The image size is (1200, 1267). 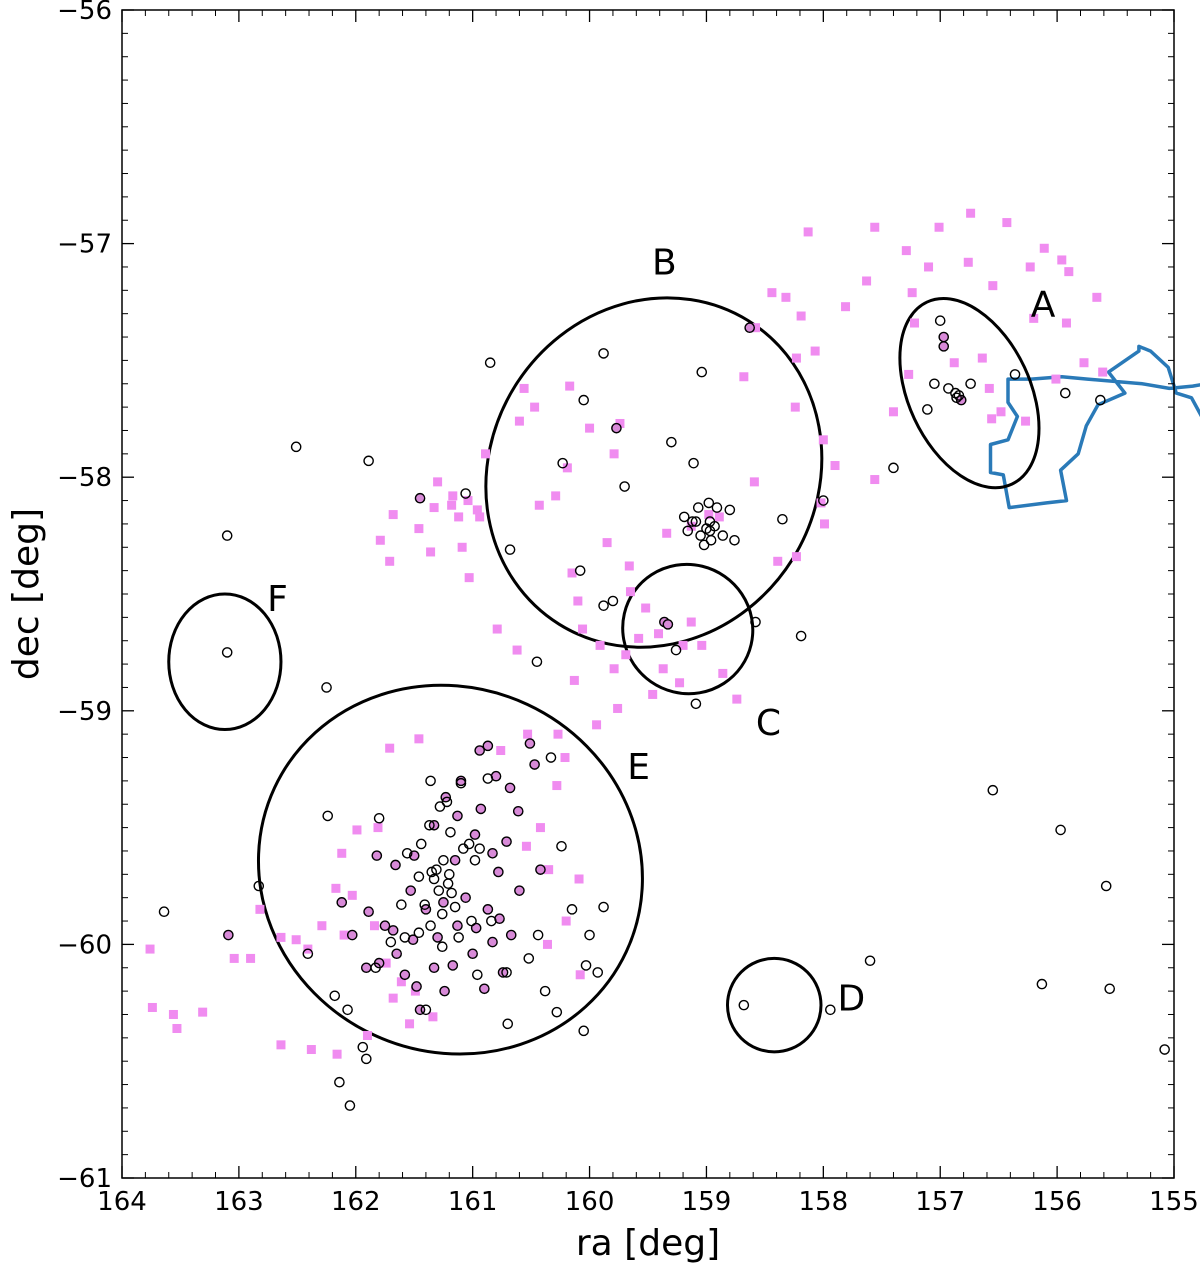 What do you see at coordinates (473, 1202) in the screenshot?
I see `x-tick-label: 161` at bounding box center [473, 1202].